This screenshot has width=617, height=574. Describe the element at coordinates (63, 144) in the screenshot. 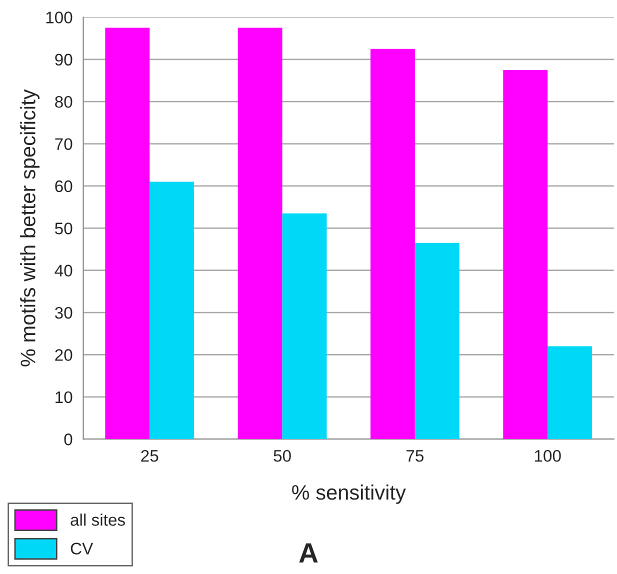

I see `y-tick-label: 70` at that location.